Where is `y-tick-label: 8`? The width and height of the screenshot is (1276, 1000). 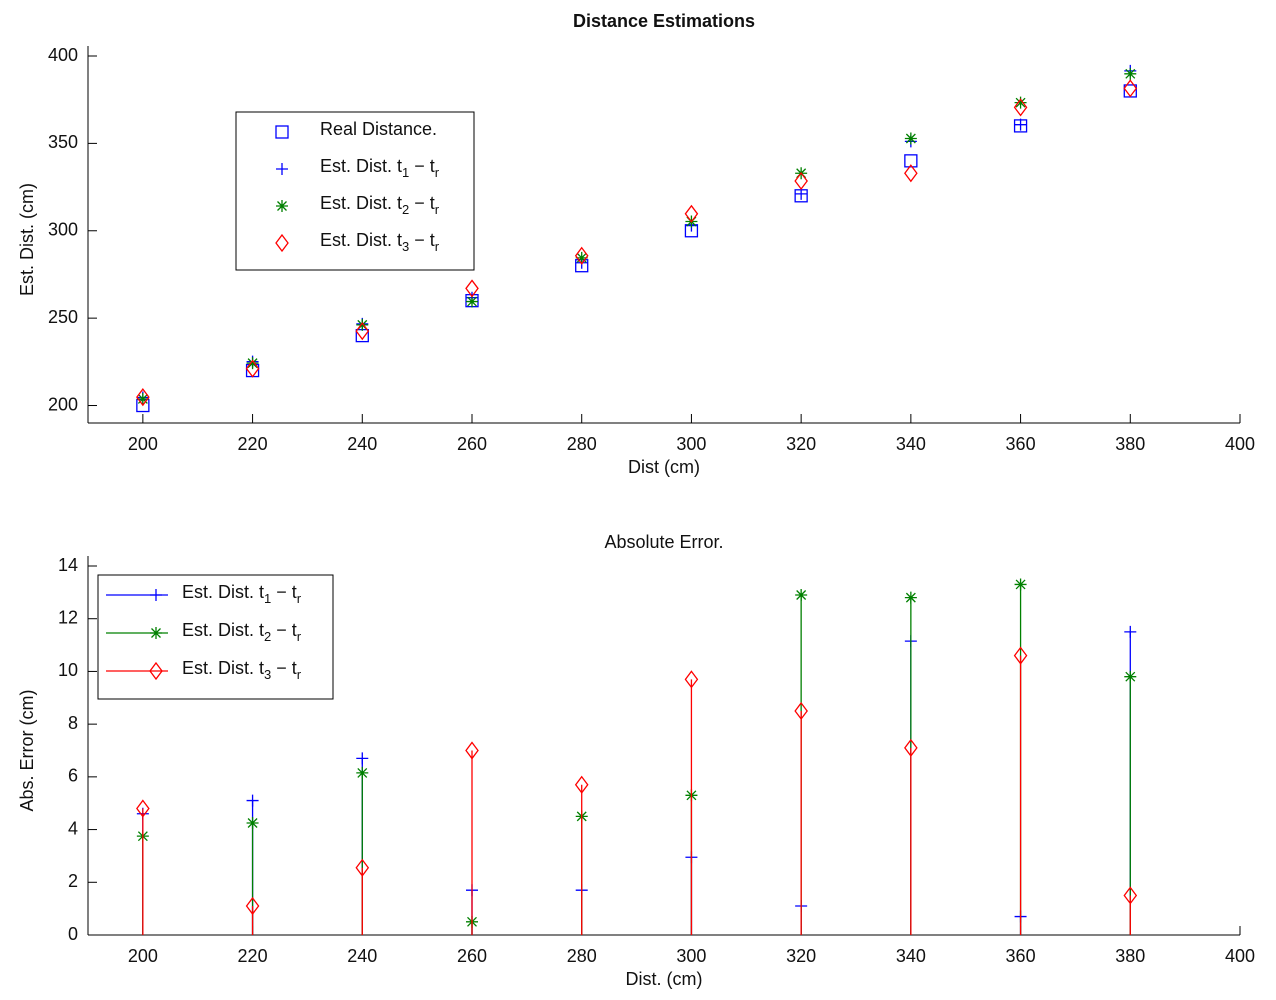 y-tick-label: 8 is located at coordinates (73, 723).